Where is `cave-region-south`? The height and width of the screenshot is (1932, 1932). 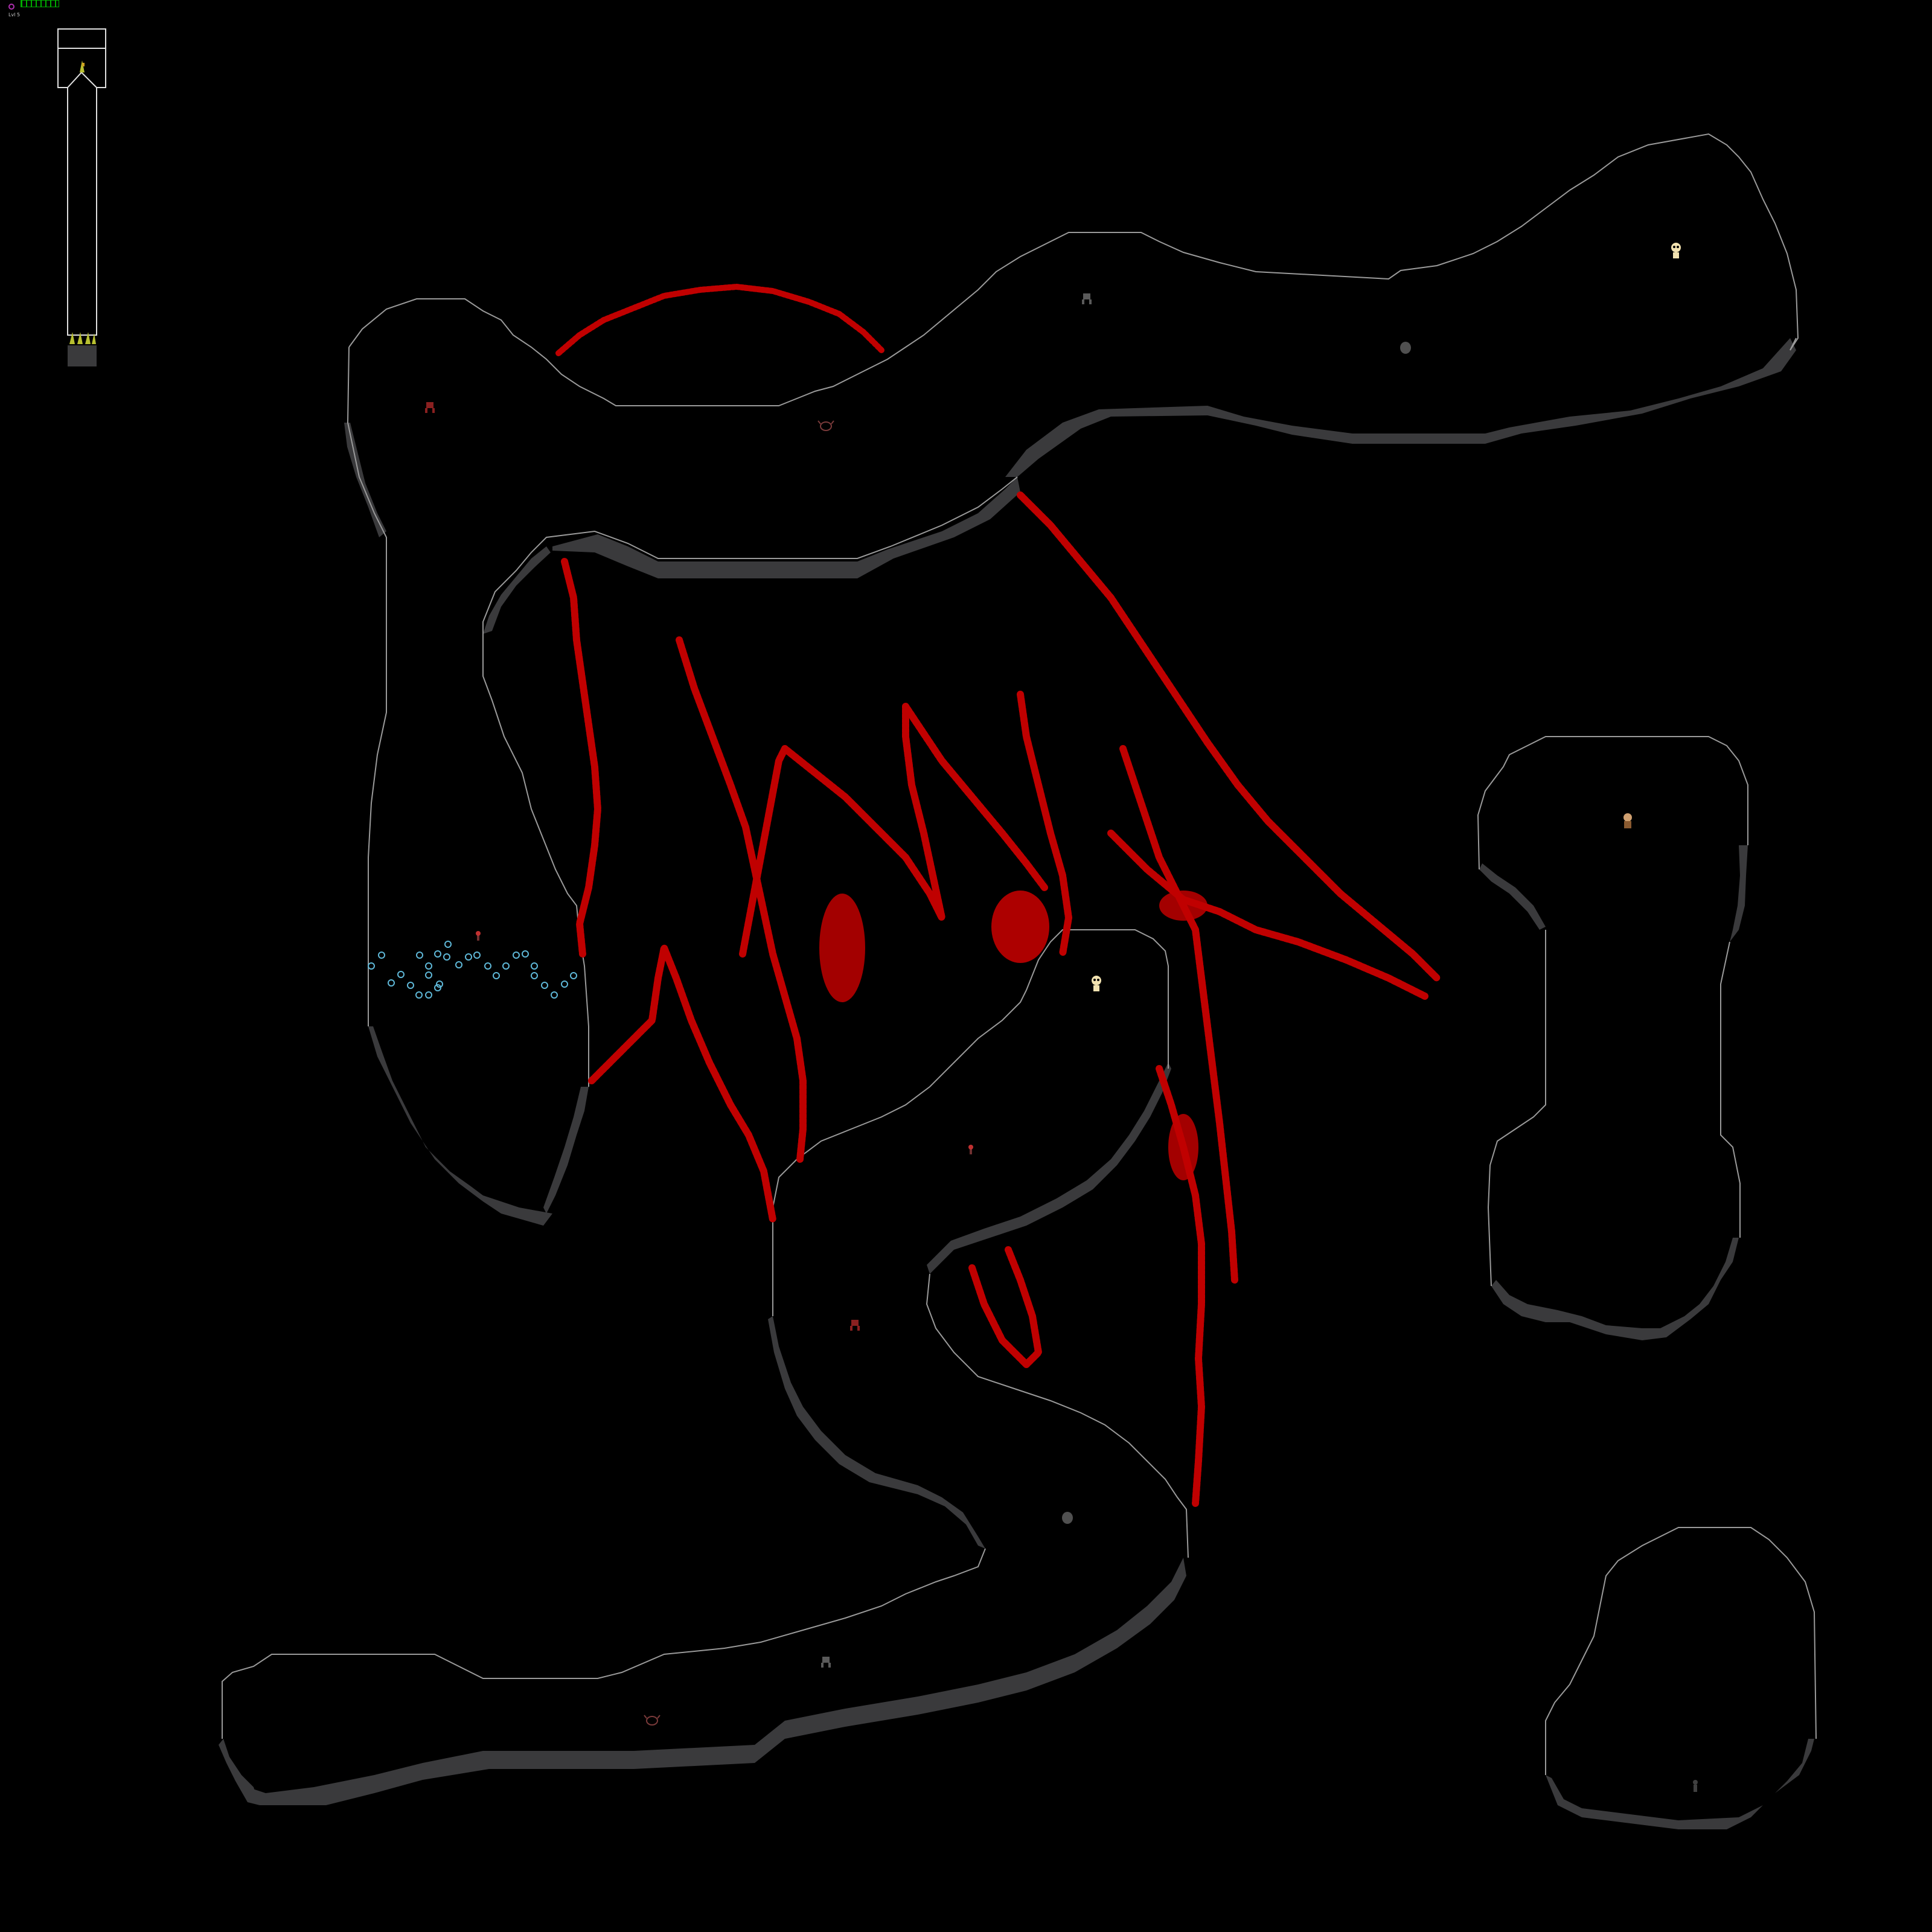 cave-region-south is located at coordinates (604, 1644).